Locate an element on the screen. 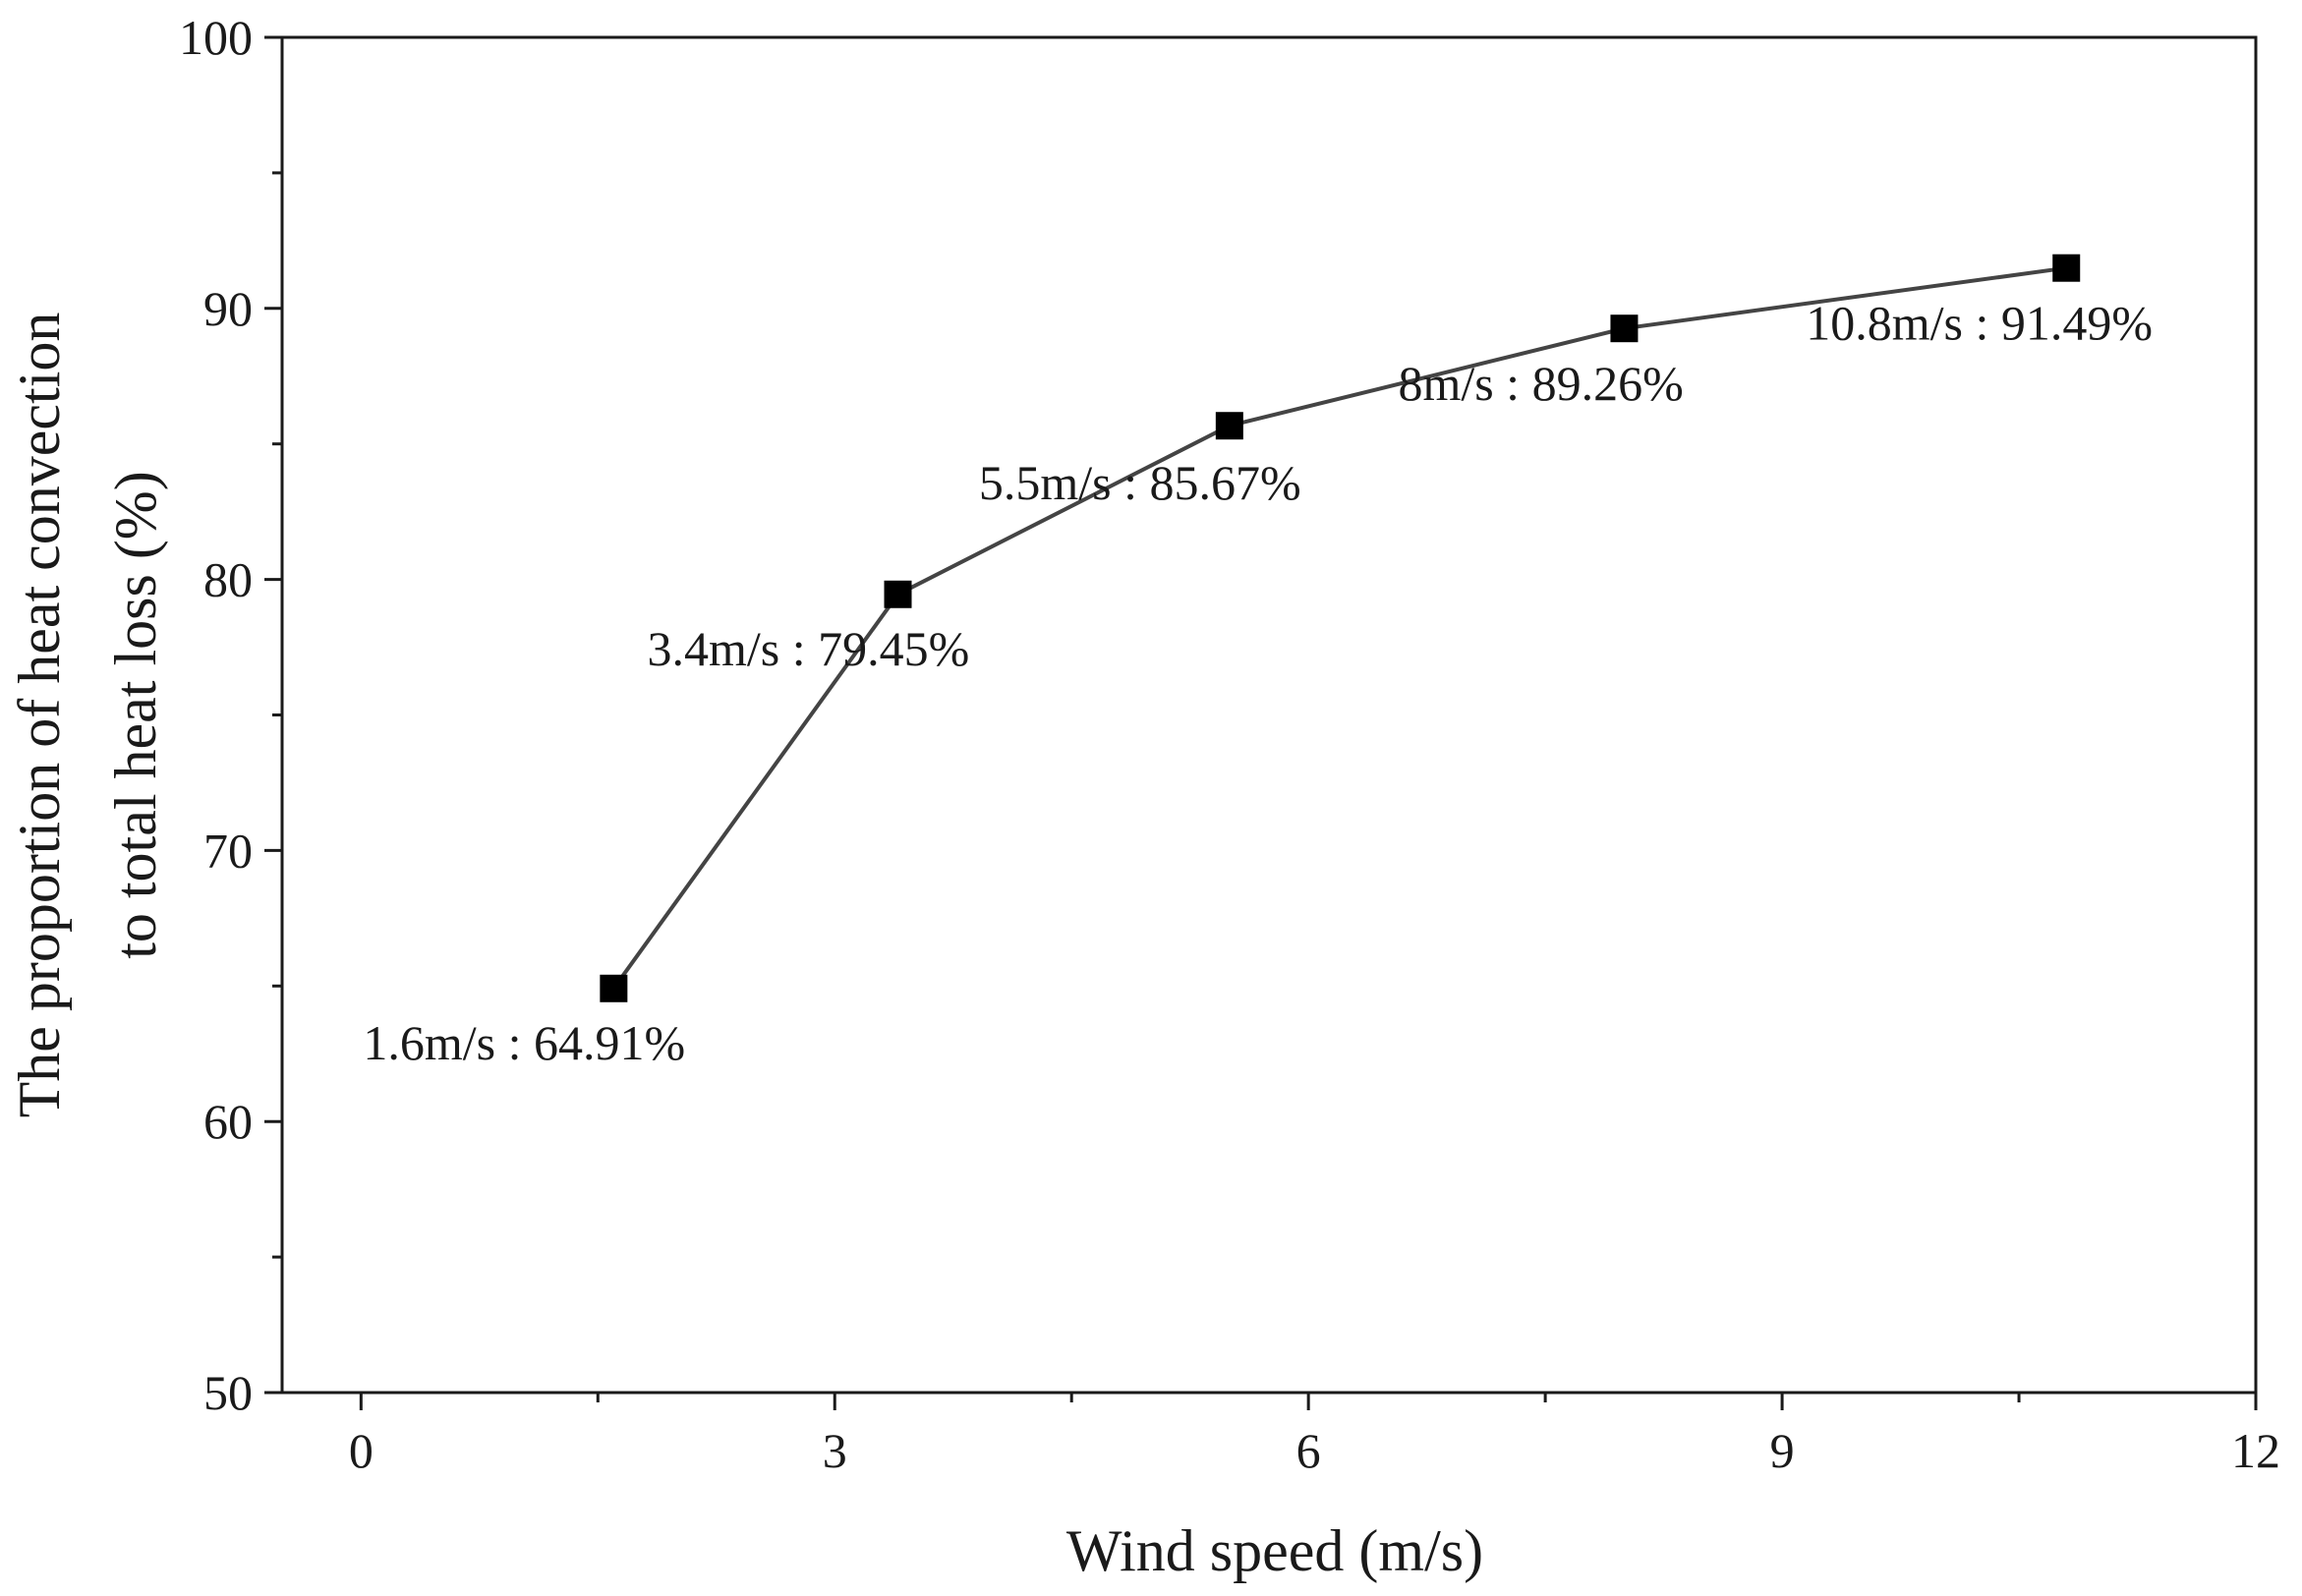 This screenshot has height=1596, width=2302. x-tick-label-9: 9 is located at coordinates (1783, 1450).